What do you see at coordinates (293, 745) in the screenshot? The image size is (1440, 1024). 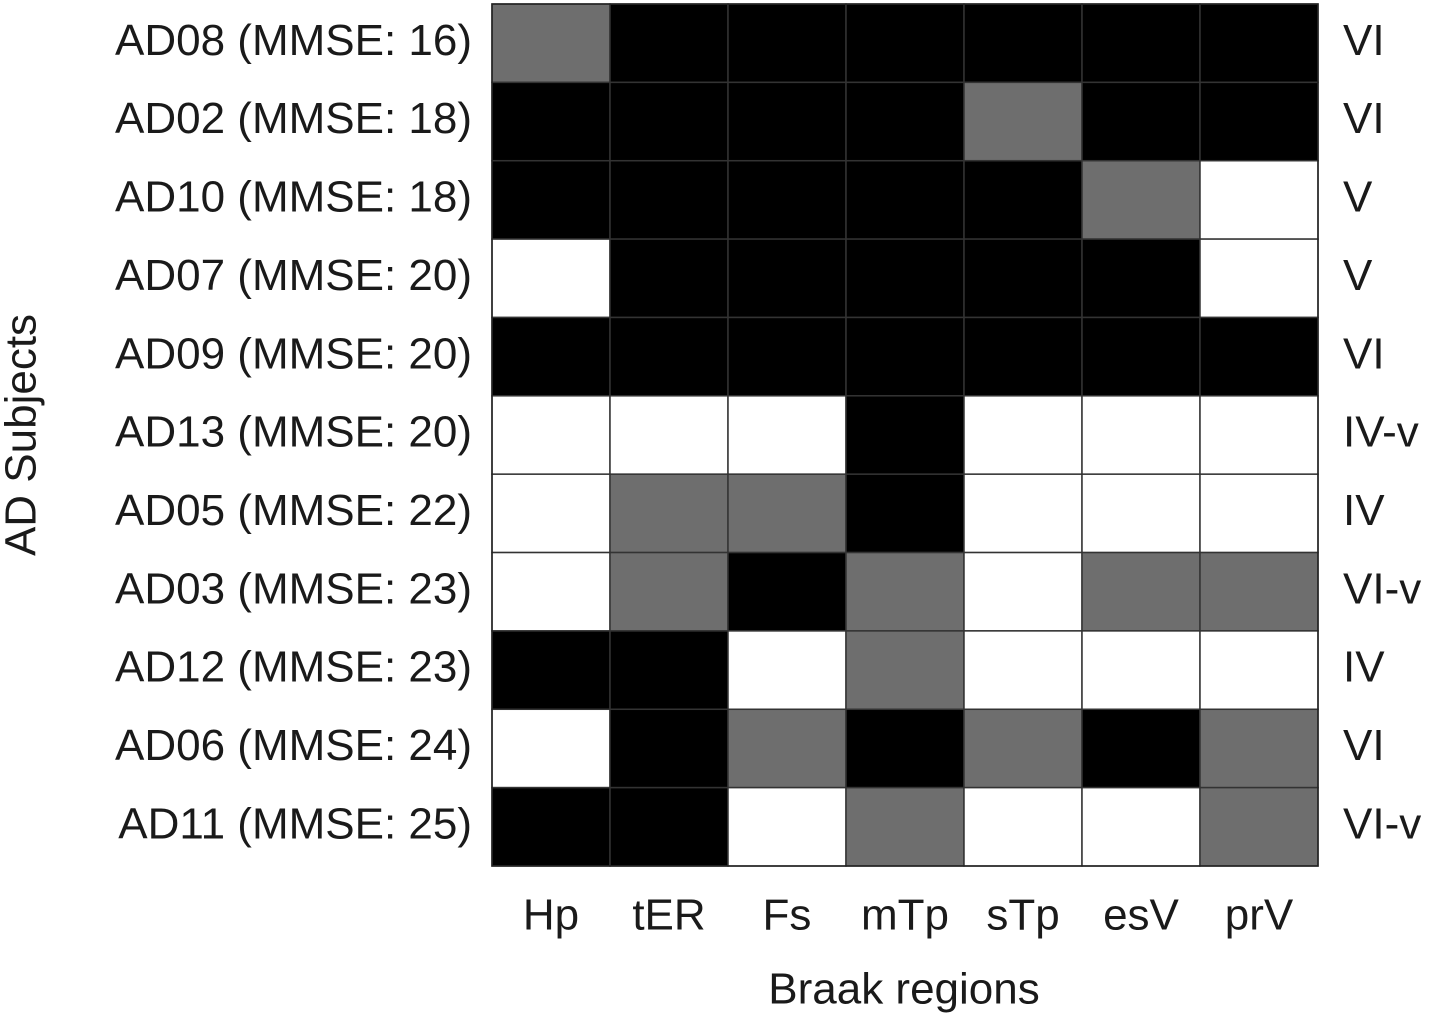 I see `row-label: AD06 (MMSE: 24)` at bounding box center [293, 745].